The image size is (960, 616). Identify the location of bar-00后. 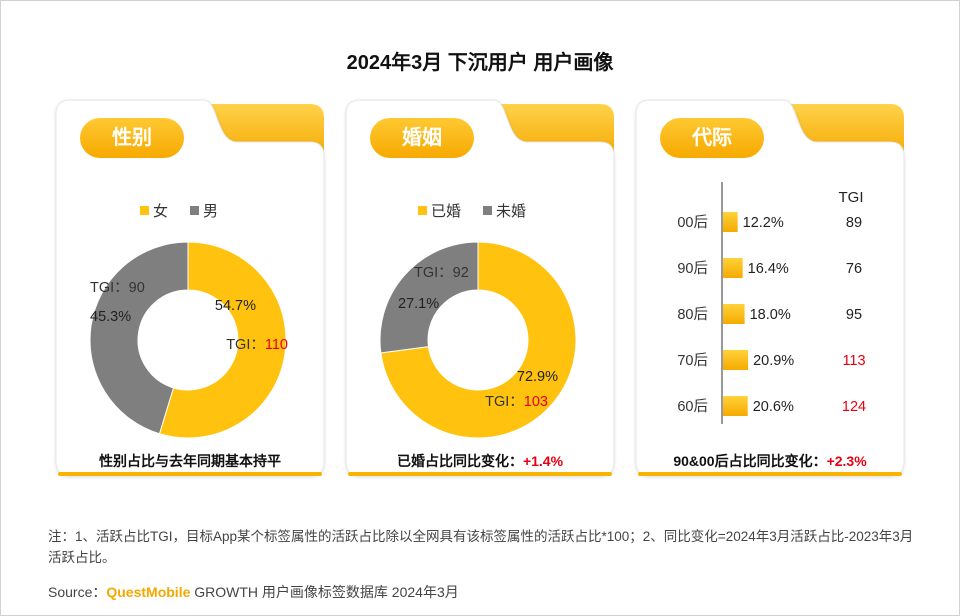
(730, 222).